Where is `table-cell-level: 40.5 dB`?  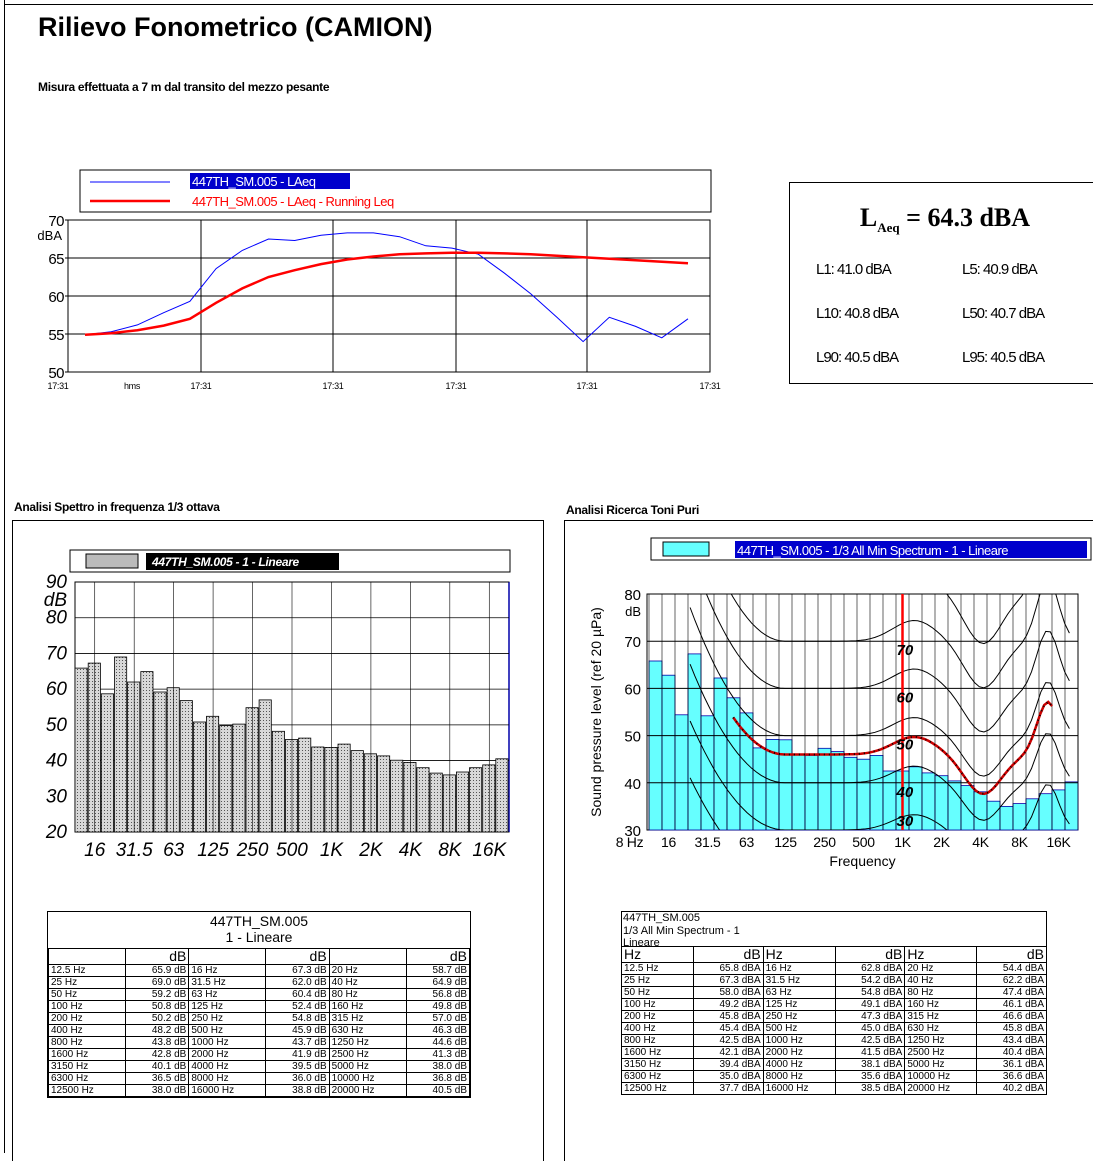 table-cell-level: 40.5 dB is located at coordinates (438, 1090).